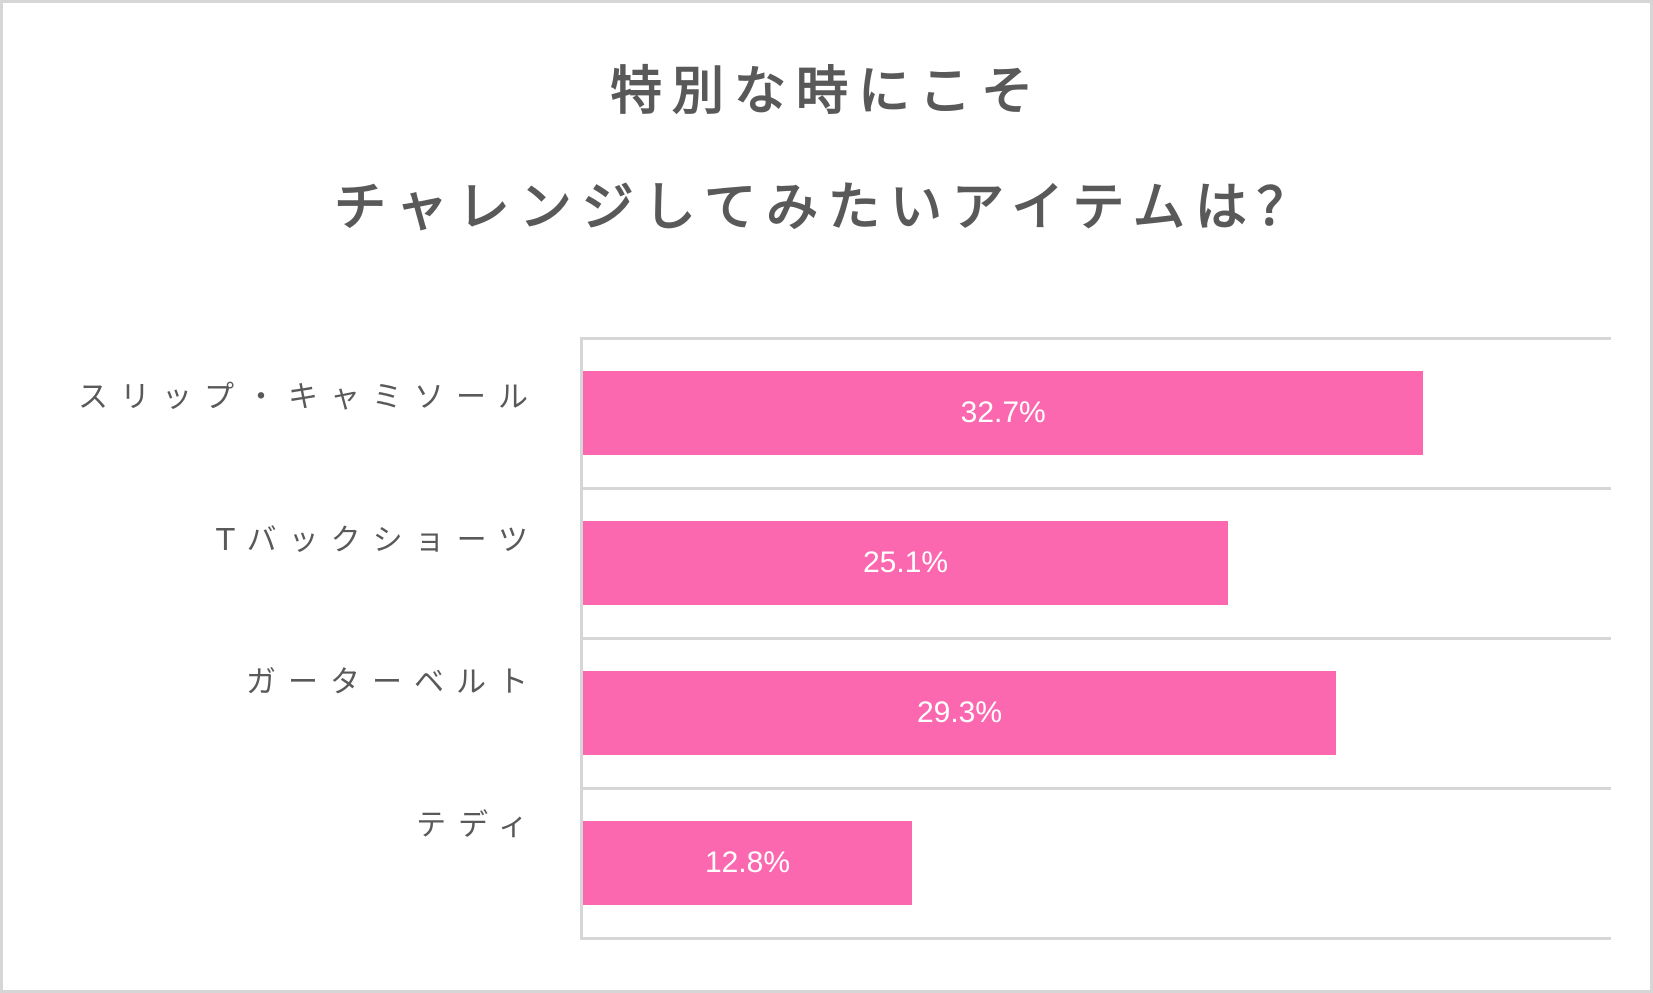  What do you see at coordinates (478, 825) in the screenshot?
I see `category-label: テディ` at bounding box center [478, 825].